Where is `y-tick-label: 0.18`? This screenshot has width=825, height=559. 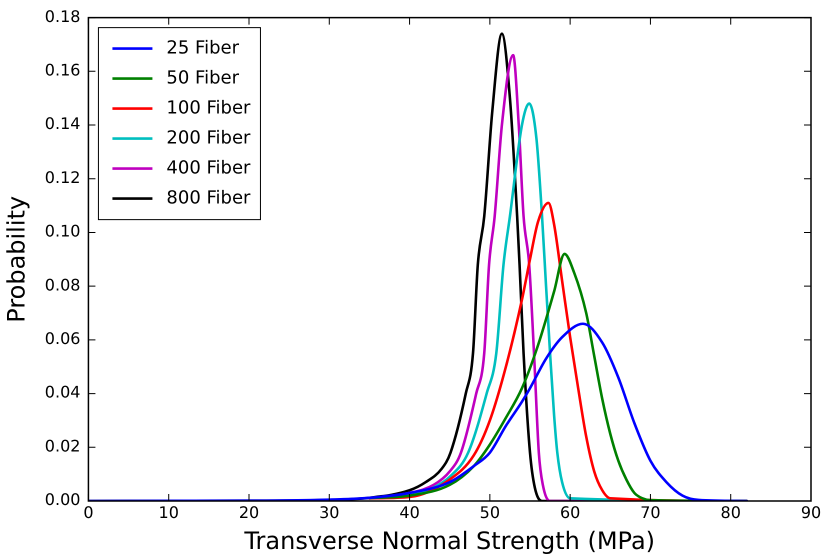
y-tick-label: 0.18 is located at coordinates (62, 16).